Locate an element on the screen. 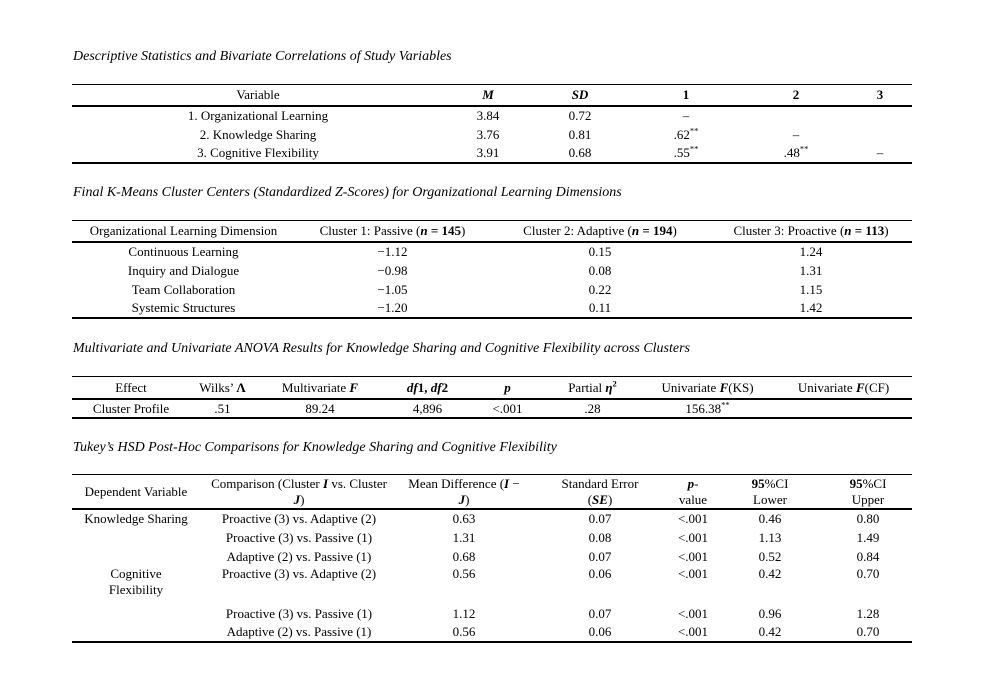  cell-cluster1: −1.12 is located at coordinates (392, 251).